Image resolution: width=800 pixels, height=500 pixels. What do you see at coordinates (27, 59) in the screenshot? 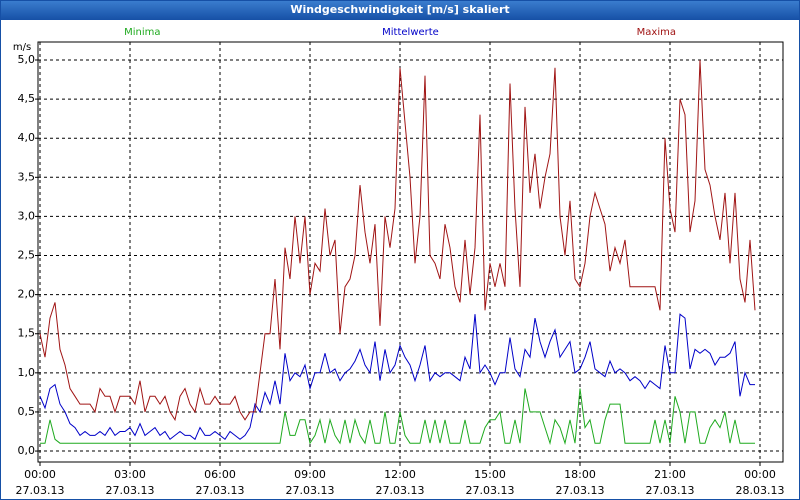
I see `y-tick-label: 5,0` at bounding box center [27, 59].